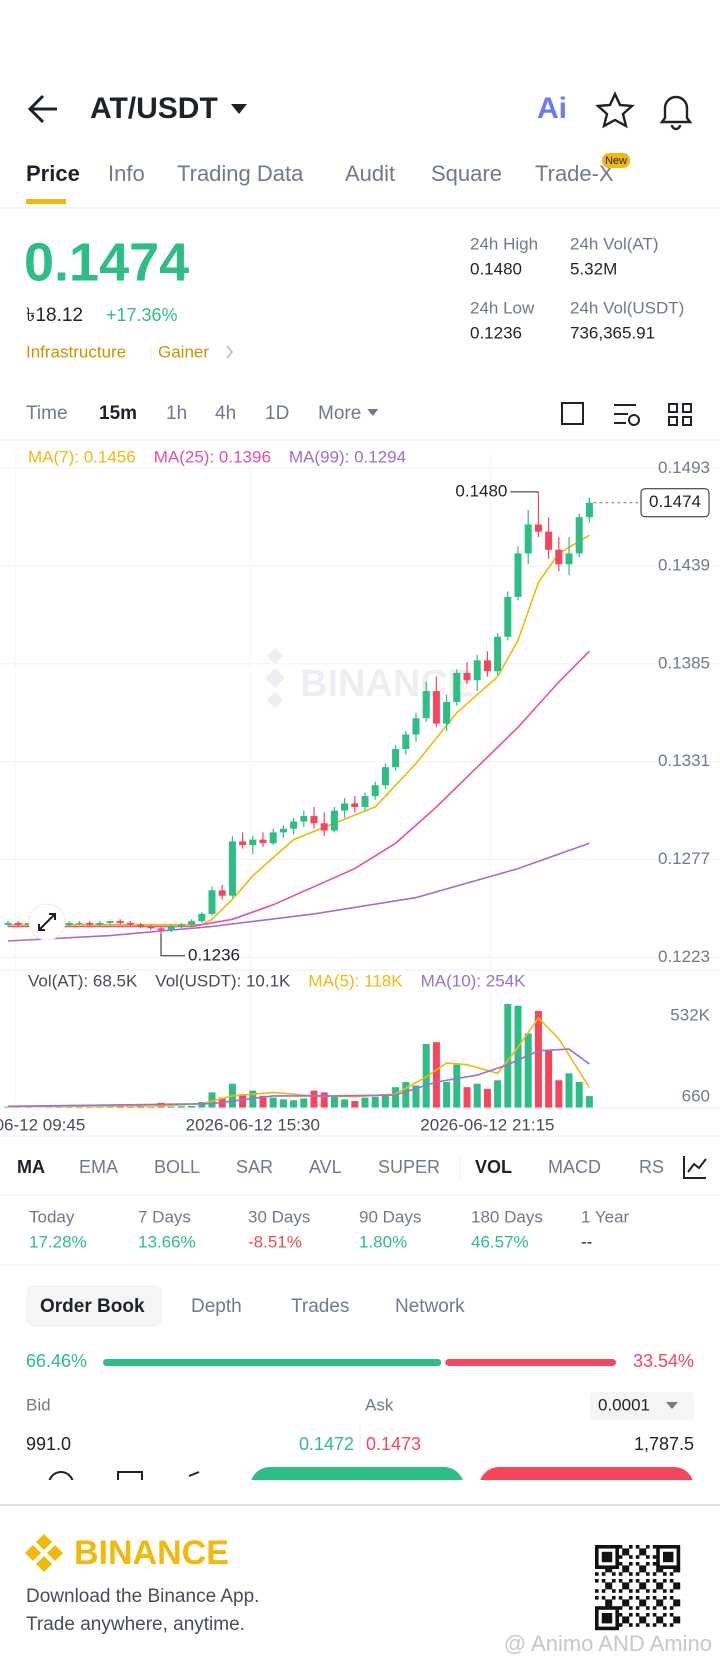 The image size is (720, 1670). What do you see at coordinates (325, 1167) in the screenshot?
I see `indicator: AVL` at bounding box center [325, 1167].